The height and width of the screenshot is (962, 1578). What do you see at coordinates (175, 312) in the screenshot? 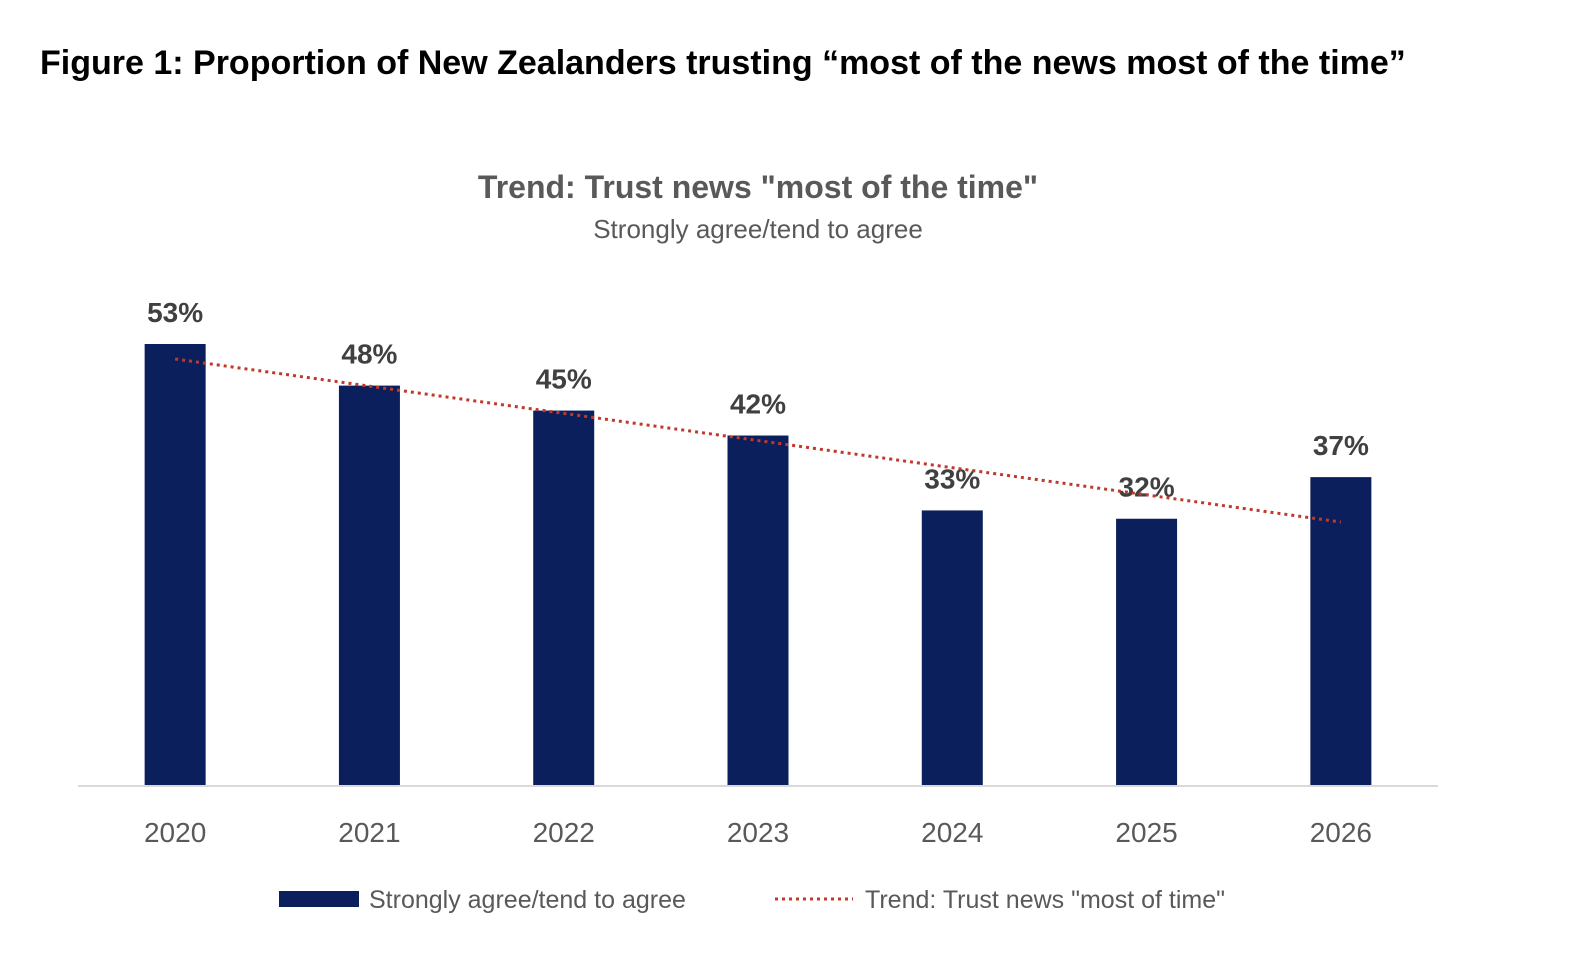
I see `data-label-2020: 53%` at bounding box center [175, 312].